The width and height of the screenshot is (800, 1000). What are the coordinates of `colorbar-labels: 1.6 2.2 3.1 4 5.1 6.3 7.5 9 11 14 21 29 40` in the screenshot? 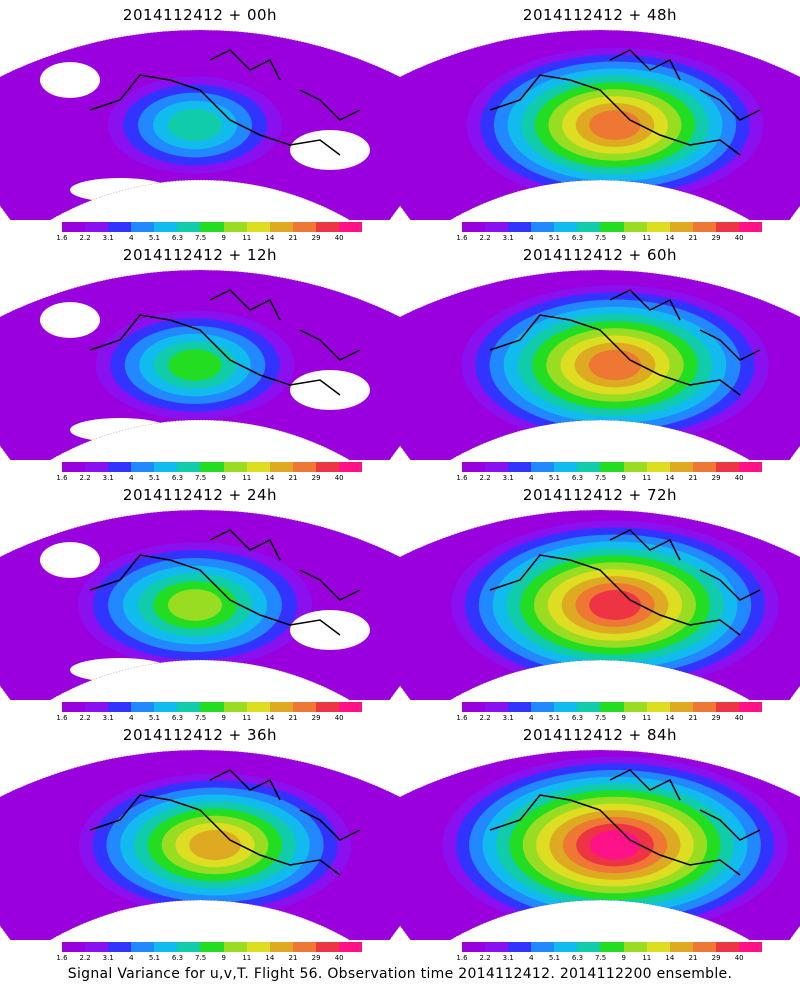 It's located at (210, 719).